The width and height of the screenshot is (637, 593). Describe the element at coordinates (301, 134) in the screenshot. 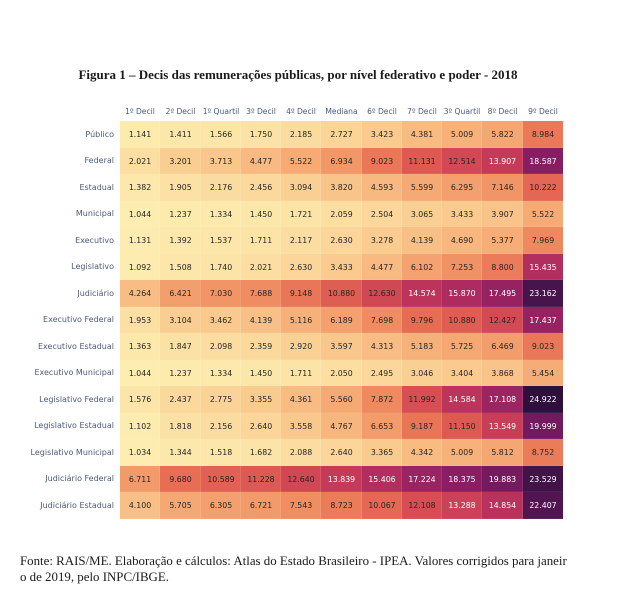

I see `heatmap-cell: 2.185` at that location.